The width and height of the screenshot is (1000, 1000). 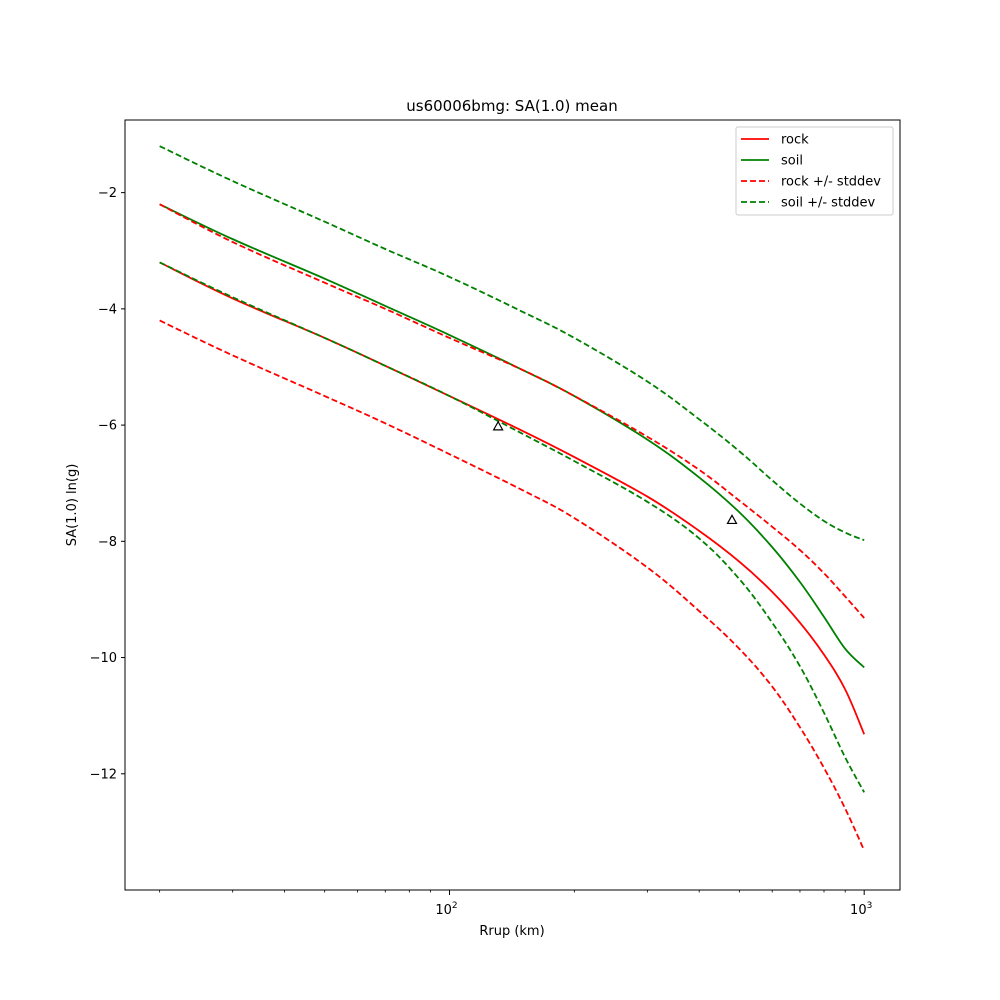 What do you see at coordinates (831, 182) in the screenshot?
I see `legend-label: rock +/- stddev` at bounding box center [831, 182].